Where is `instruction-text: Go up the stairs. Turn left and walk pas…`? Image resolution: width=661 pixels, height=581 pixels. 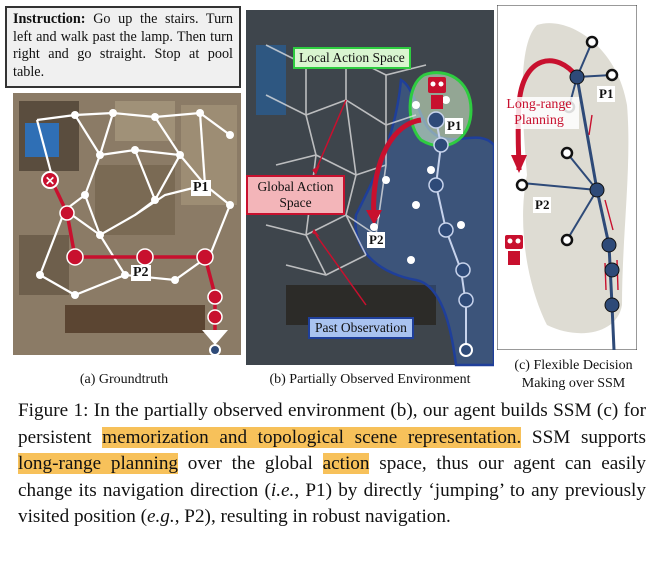
instruction-text: Go up the stairs. Turn left and walk pas… is located at coordinates (123, 45).